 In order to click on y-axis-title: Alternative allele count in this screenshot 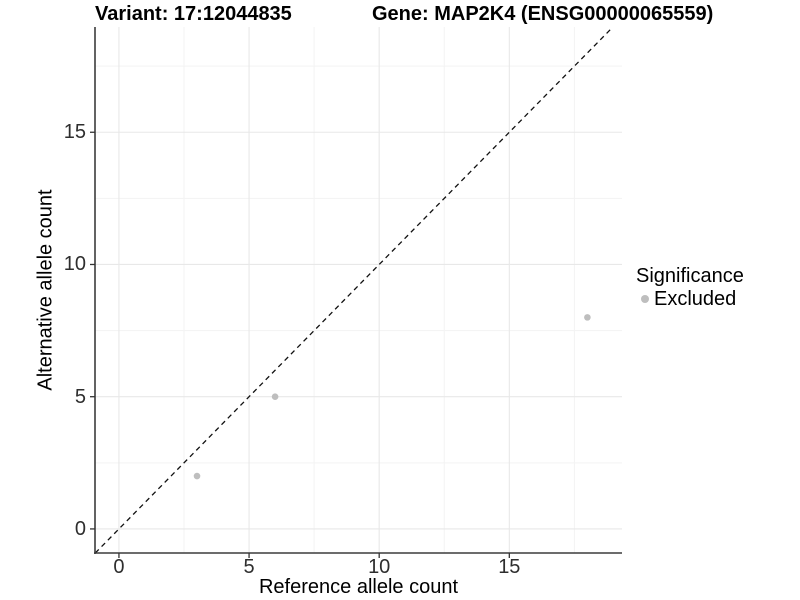, I will do `click(45, 290)`.